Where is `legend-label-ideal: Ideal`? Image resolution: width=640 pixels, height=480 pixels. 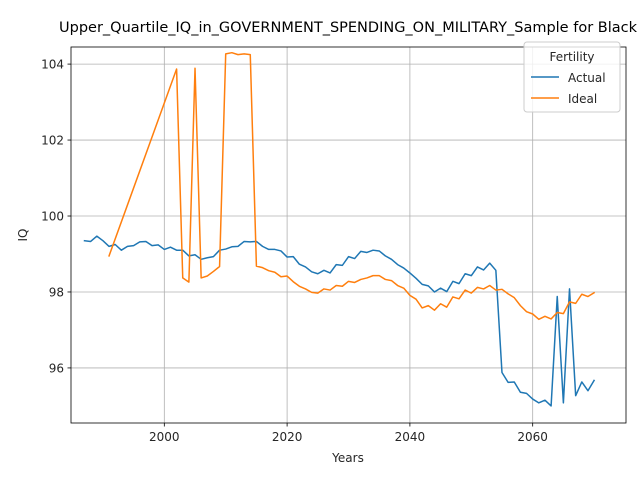 legend-label-ideal: Ideal is located at coordinates (582, 99).